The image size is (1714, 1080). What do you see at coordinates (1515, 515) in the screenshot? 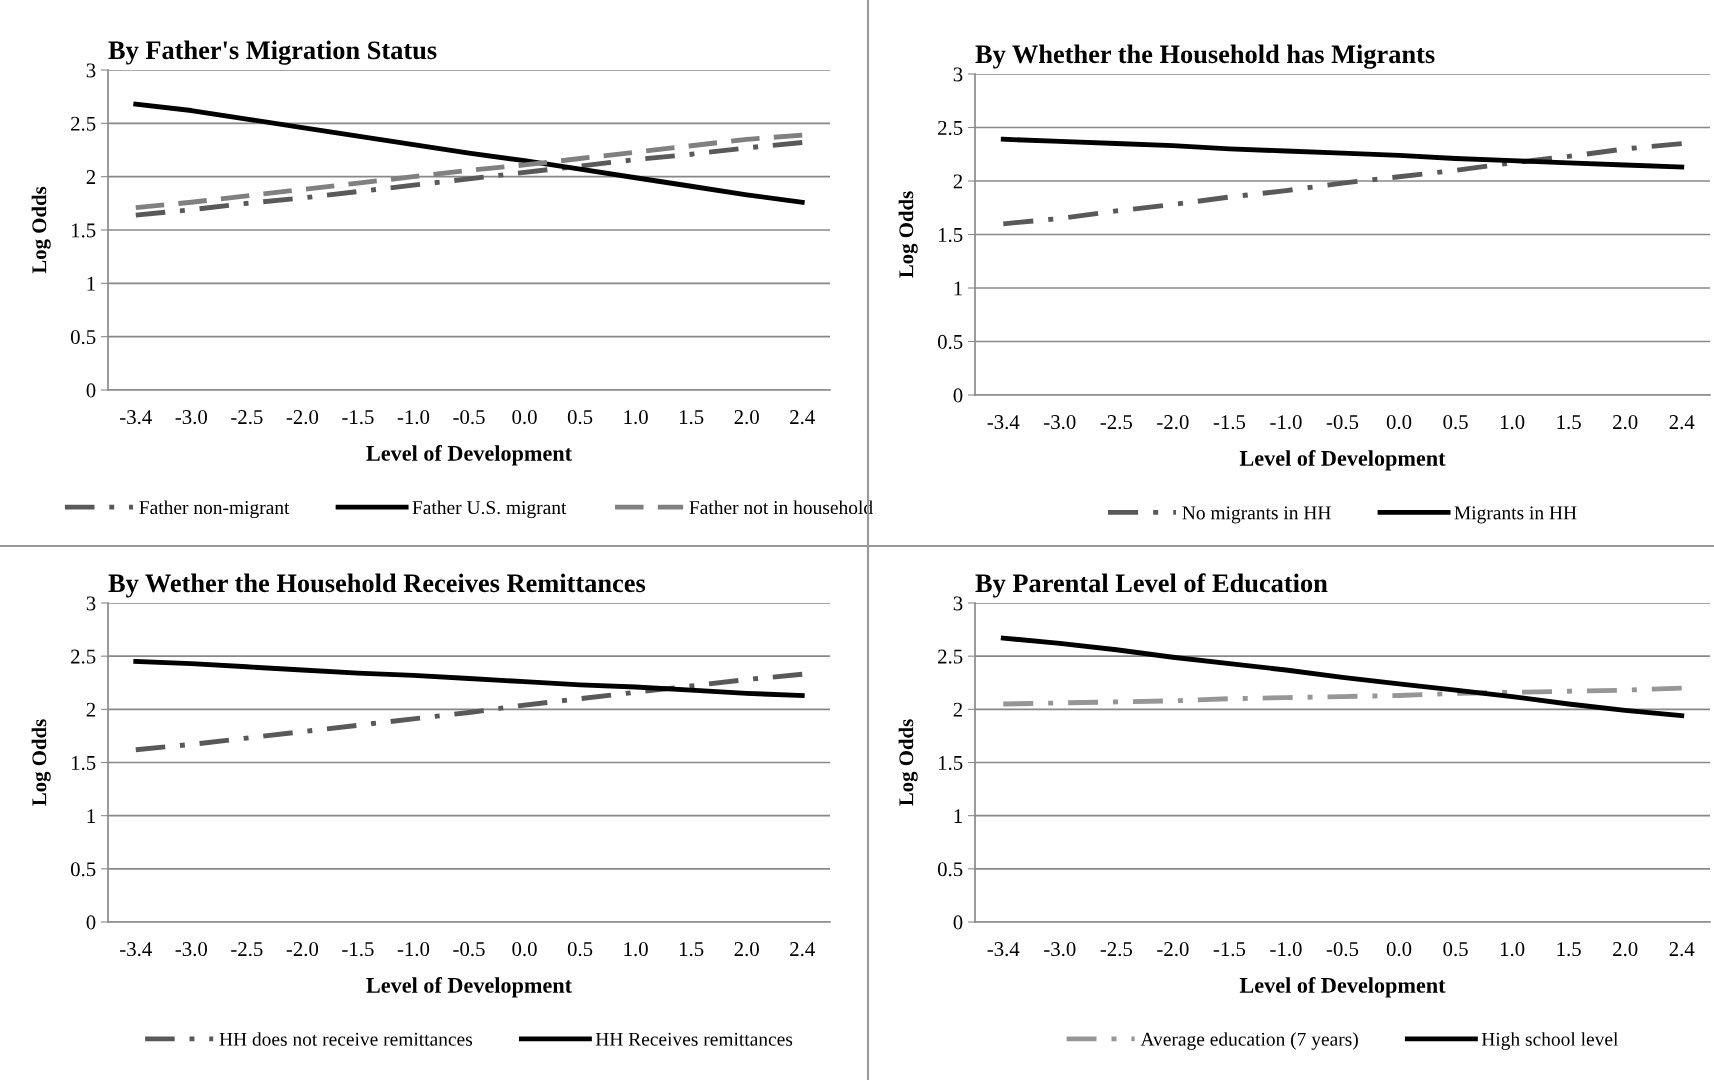
I see `legend-label: Migrants in HH` at bounding box center [1515, 515].